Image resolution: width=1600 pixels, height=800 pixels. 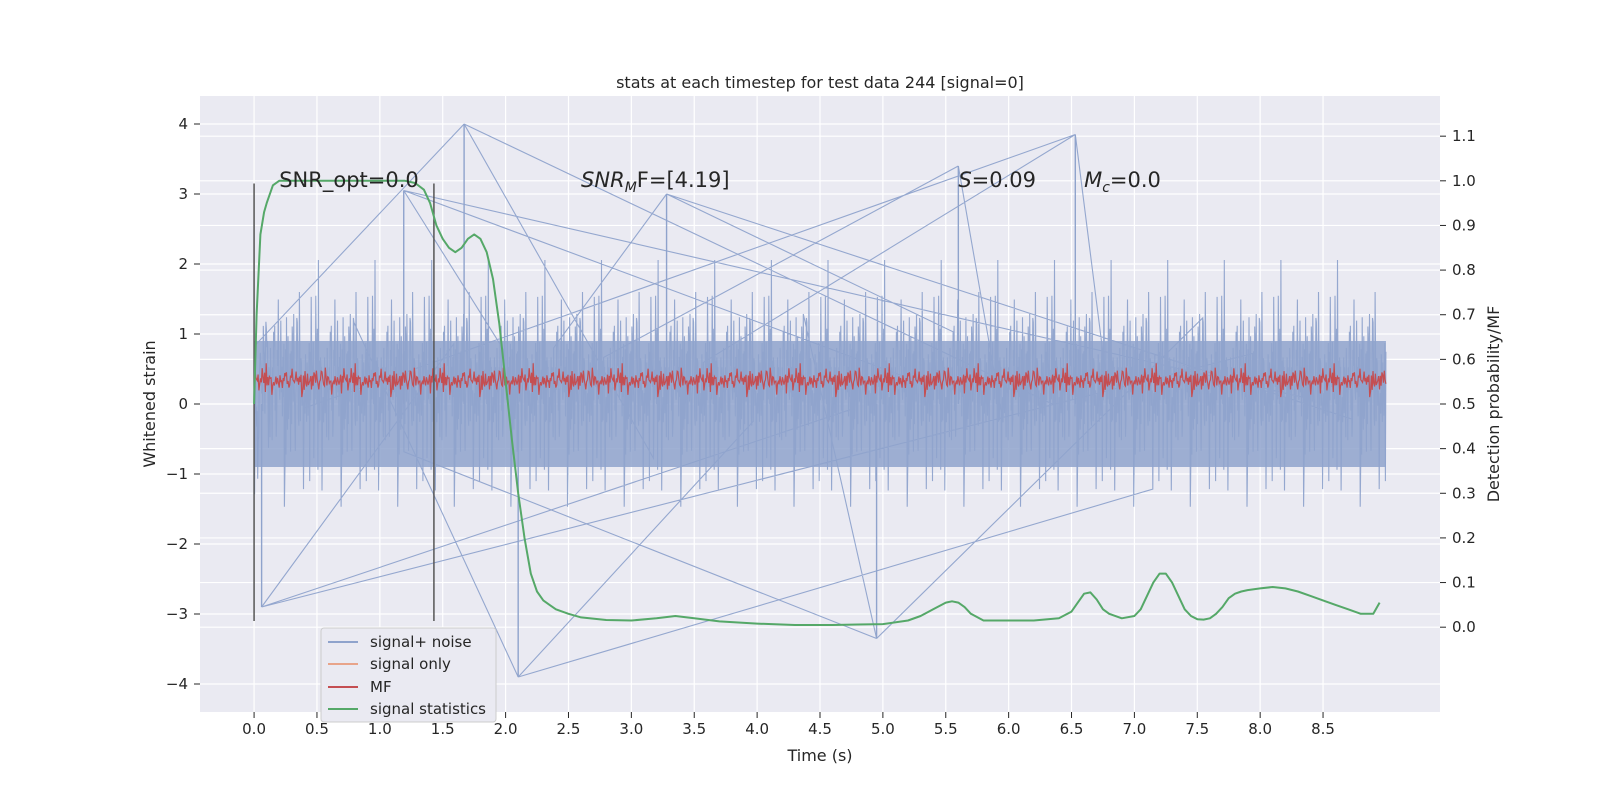 What do you see at coordinates (655, 182) in the screenshot?
I see `annotation-1: SNRMF=[4.19]` at bounding box center [655, 182].